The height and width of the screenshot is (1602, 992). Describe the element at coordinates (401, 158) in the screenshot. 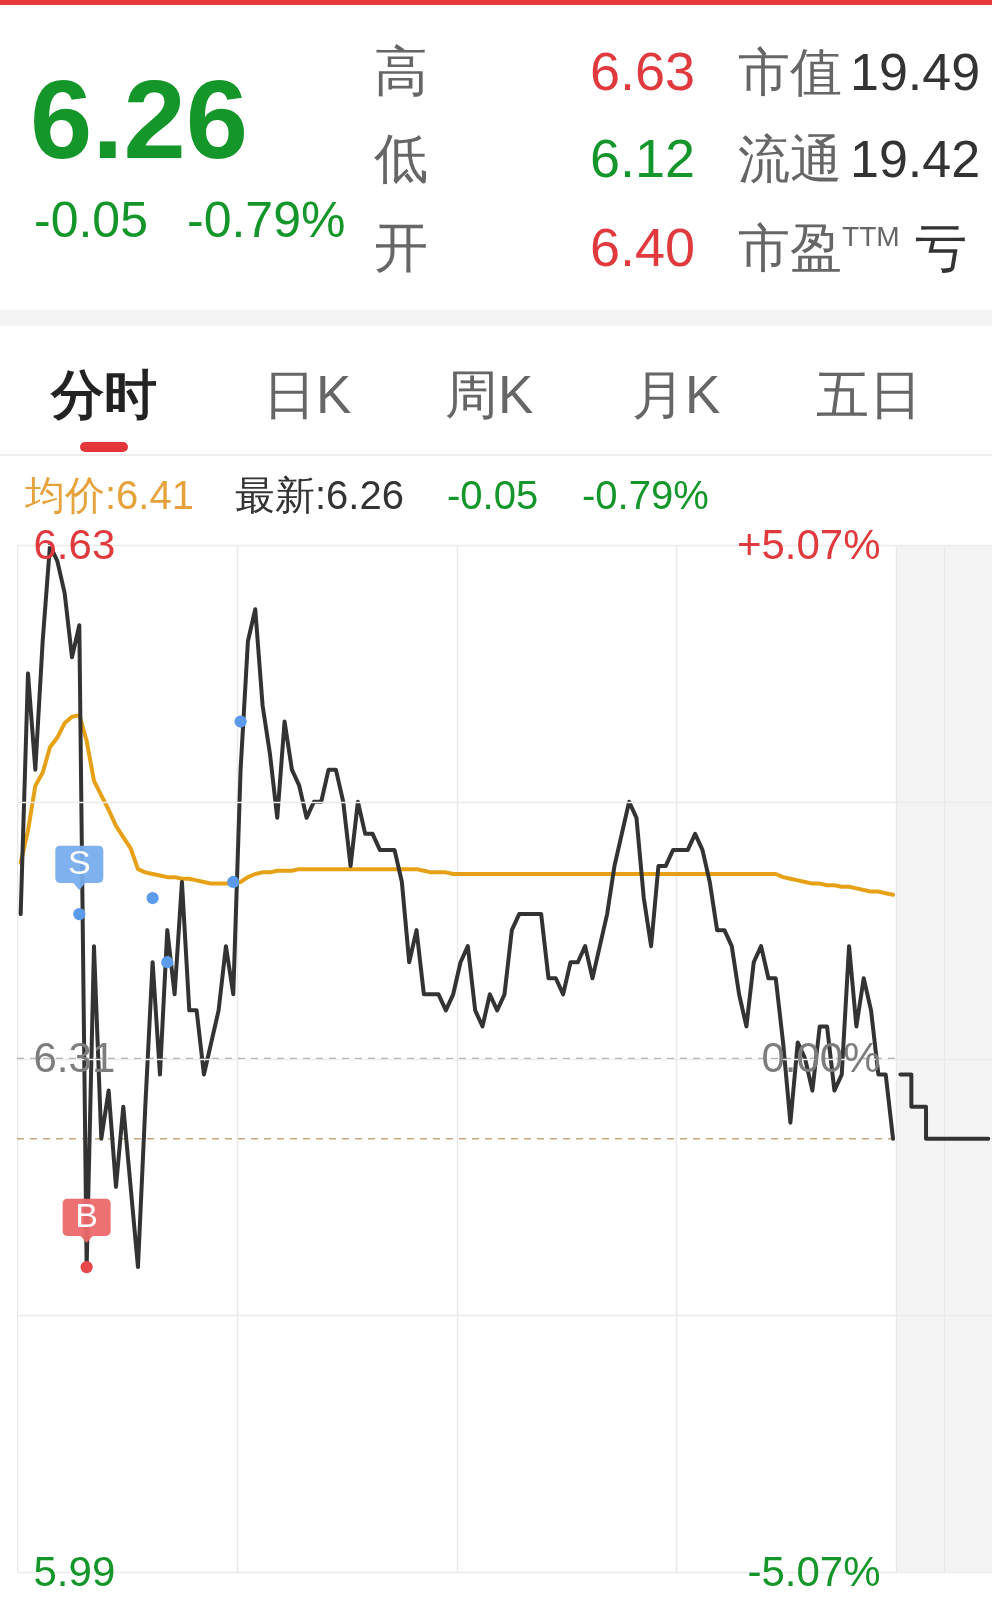

I see `text: 低` at that location.